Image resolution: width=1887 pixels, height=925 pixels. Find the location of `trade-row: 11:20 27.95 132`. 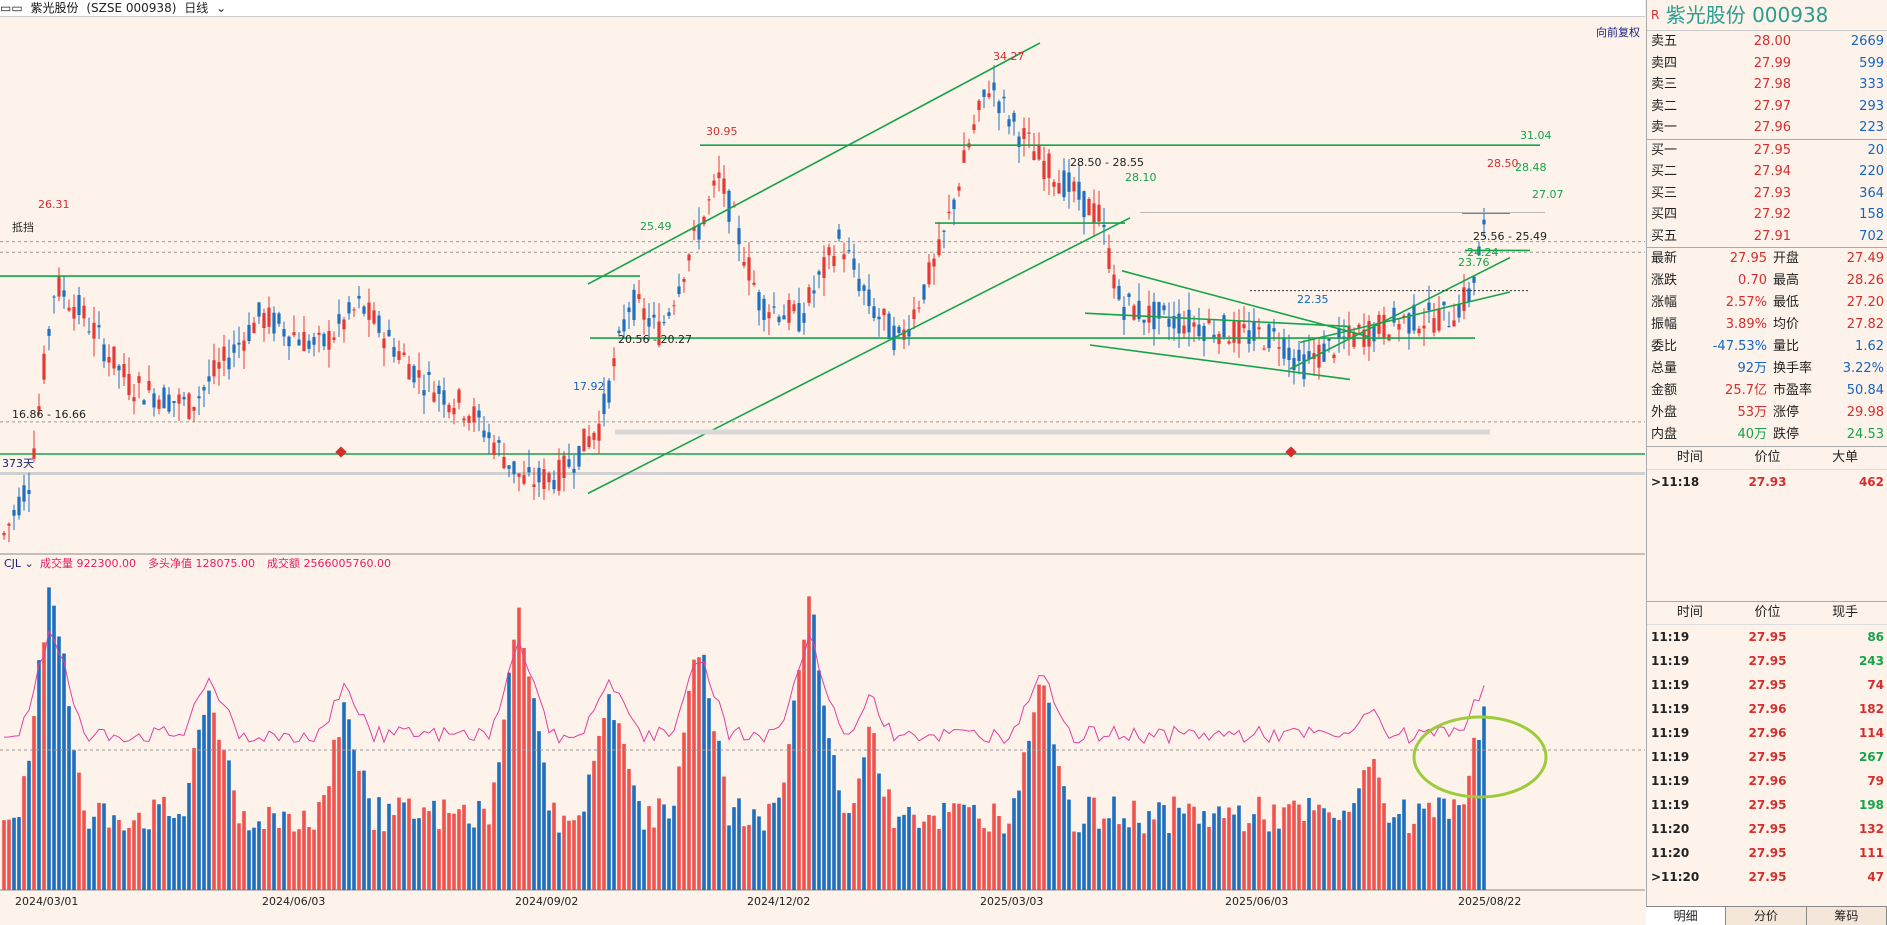

trade-row: 11:20 27.95 132 is located at coordinates (1768, 829).